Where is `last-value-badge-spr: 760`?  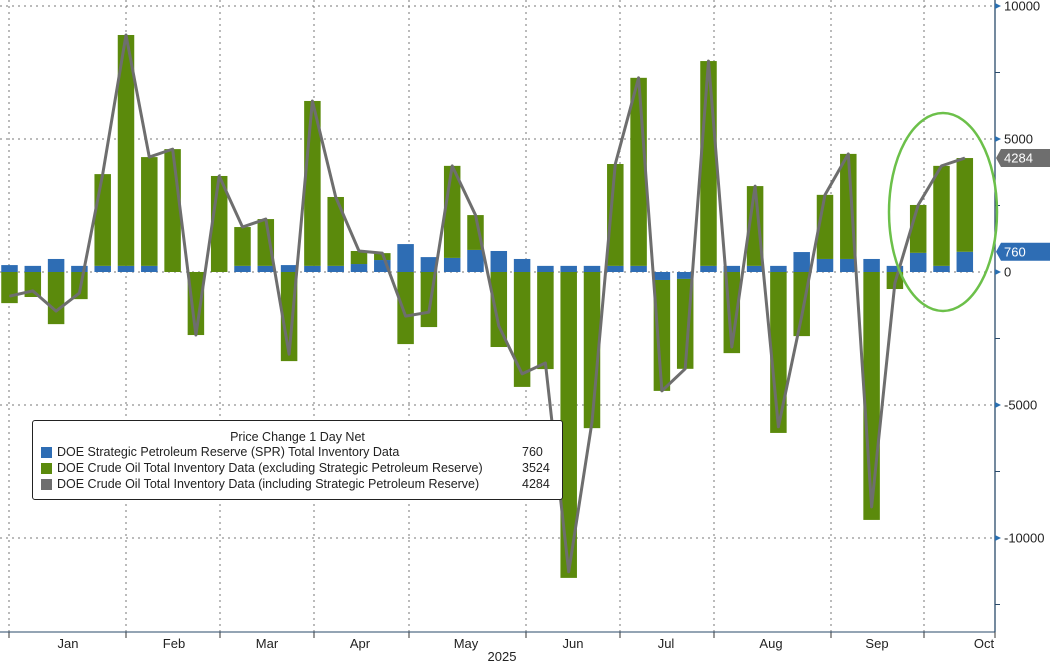 last-value-badge-spr: 760 is located at coordinates (1015, 251).